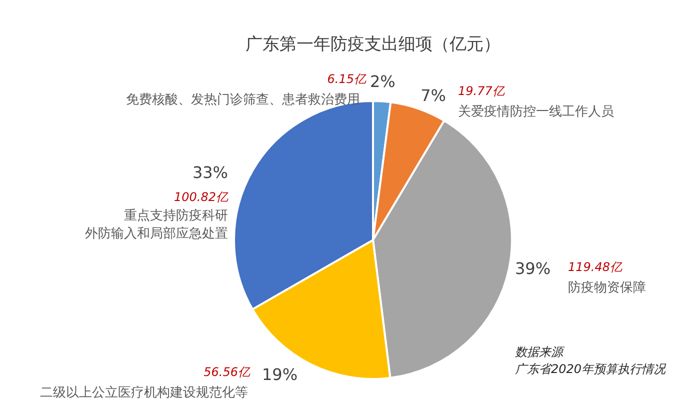 The width and height of the screenshot is (700, 409). I want to click on slice-label: 重点支持防疫科研外防输入和局部应急处置, so click(156, 225).